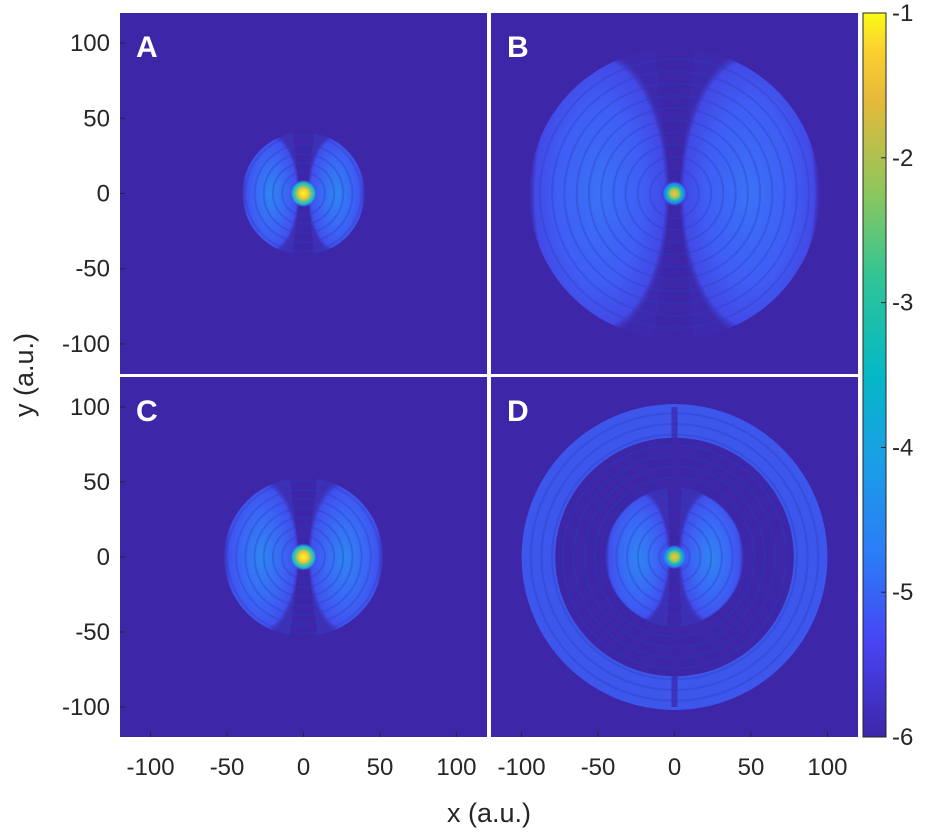 The height and width of the screenshot is (836, 925). Describe the element at coordinates (147, 47) in the screenshot. I see `panel-label: A` at that location.